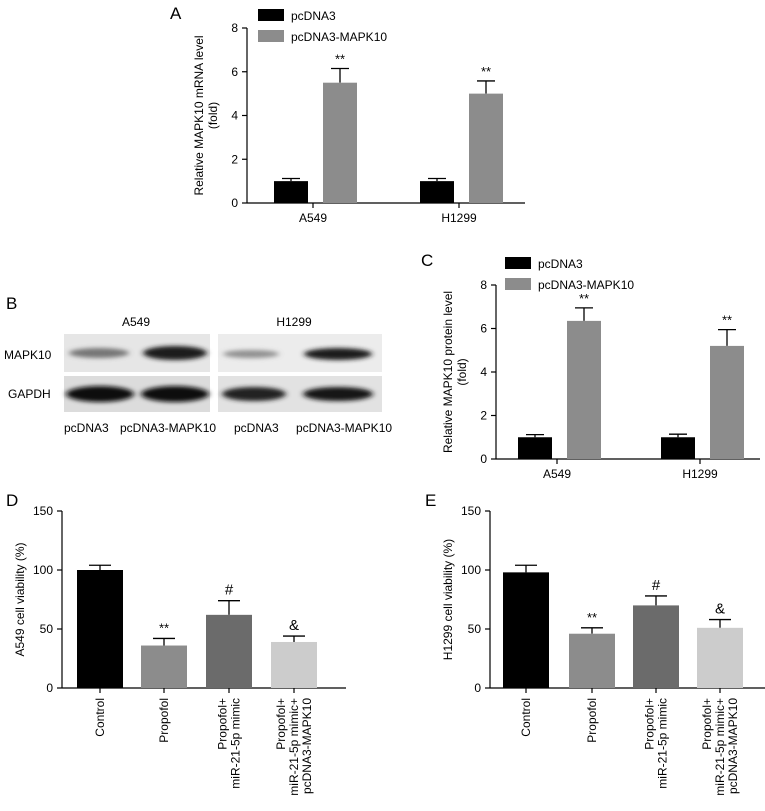  I want to click on blot-row-gapdh: GAPDH, so click(29, 394).